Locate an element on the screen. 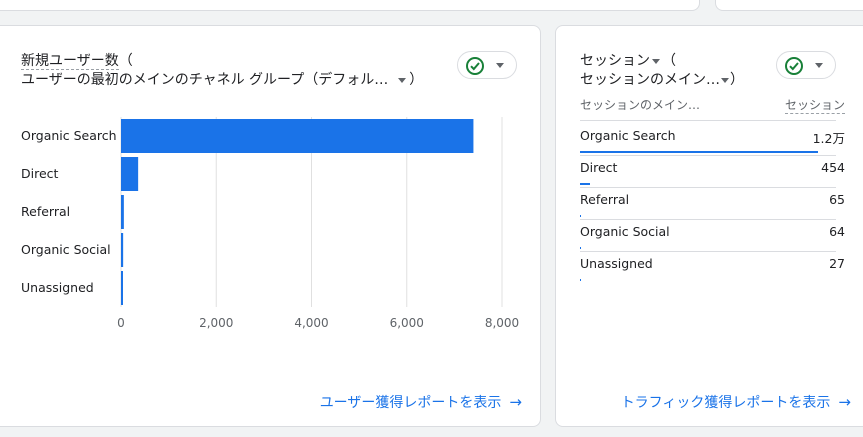 The width and height of the screenshot is (863, 437). table-row-label: Direct is located at coordinates (599, 167).